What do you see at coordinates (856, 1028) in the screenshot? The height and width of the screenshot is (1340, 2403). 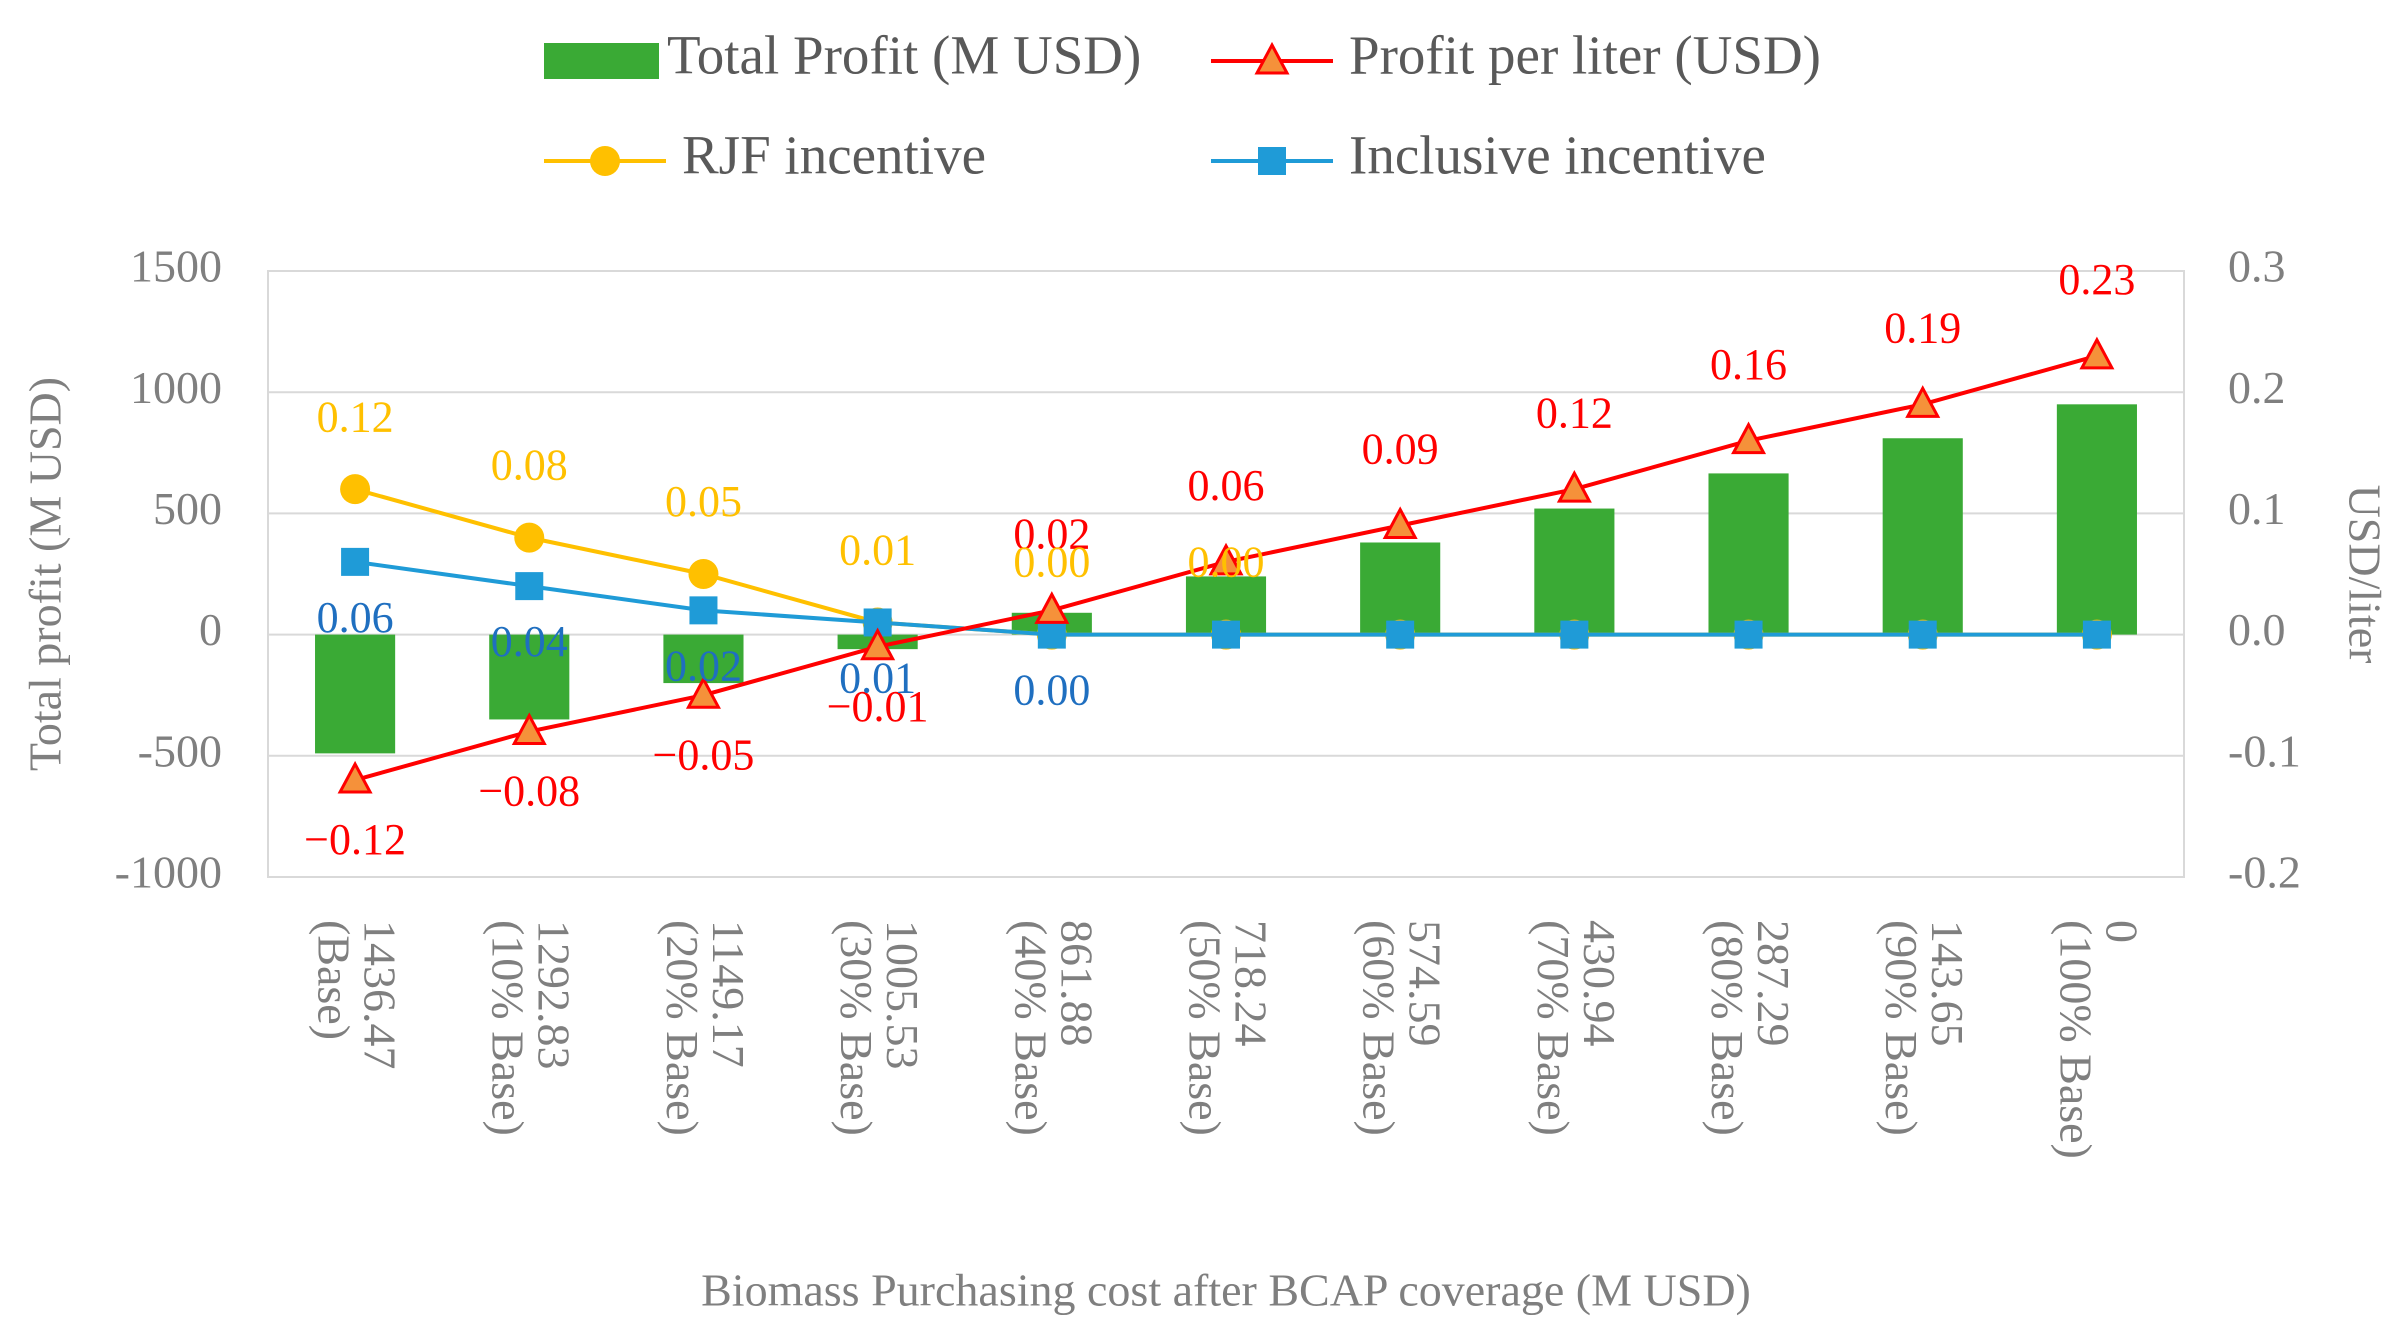 I see `x-tick-label: (30% Base)` at bounding box center [856, 1028].